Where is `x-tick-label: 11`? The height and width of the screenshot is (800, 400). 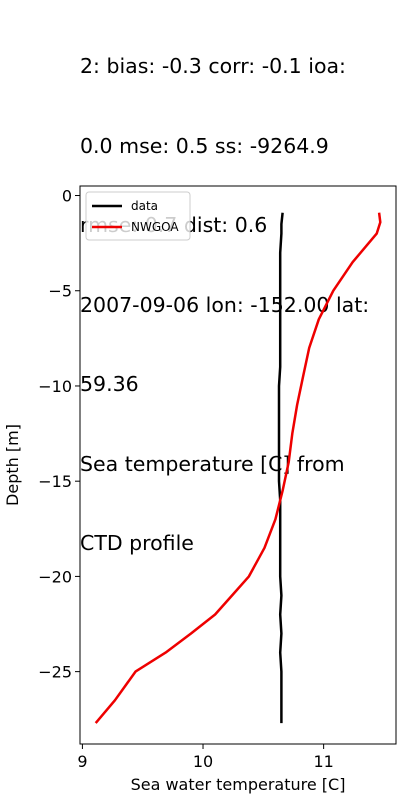
x-tick-label: 11 is located at coordinates (323, 761).